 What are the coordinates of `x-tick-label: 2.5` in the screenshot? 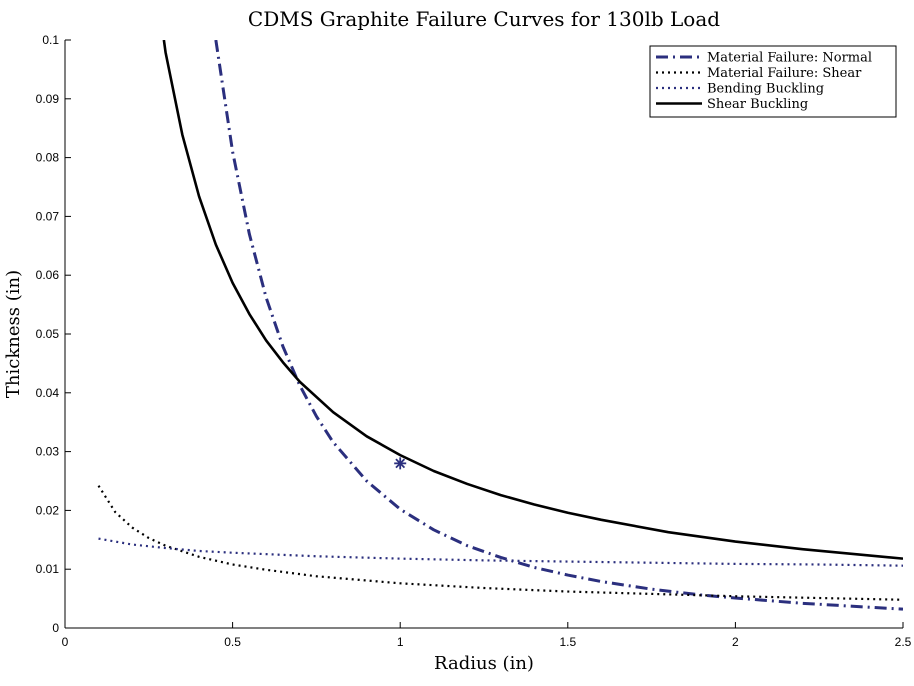 It's located at (903, 642).